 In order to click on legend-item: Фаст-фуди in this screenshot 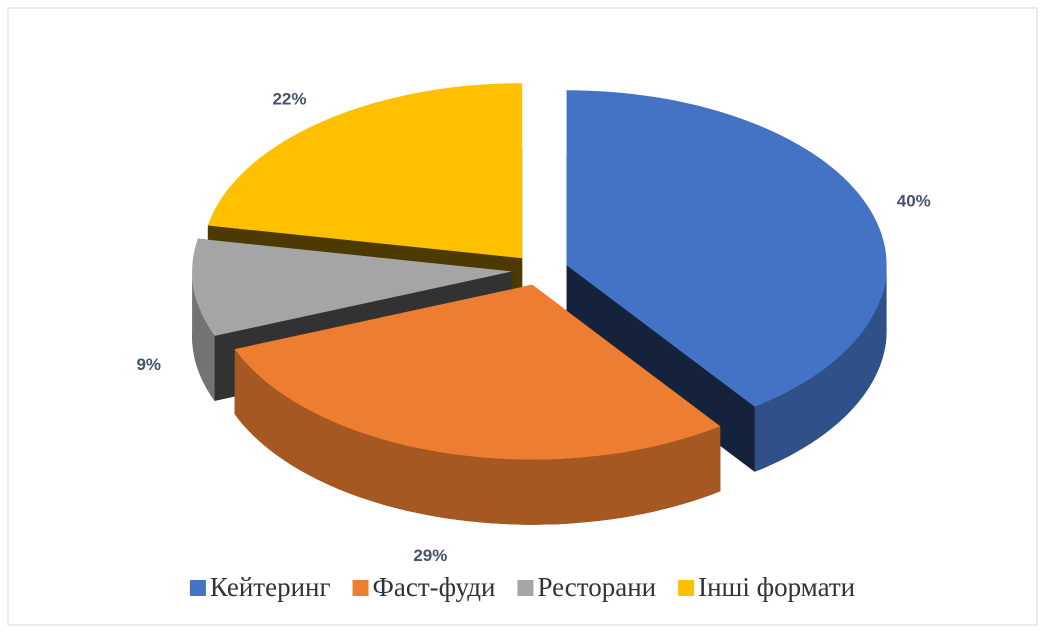, I will do `click(424, 587)`.